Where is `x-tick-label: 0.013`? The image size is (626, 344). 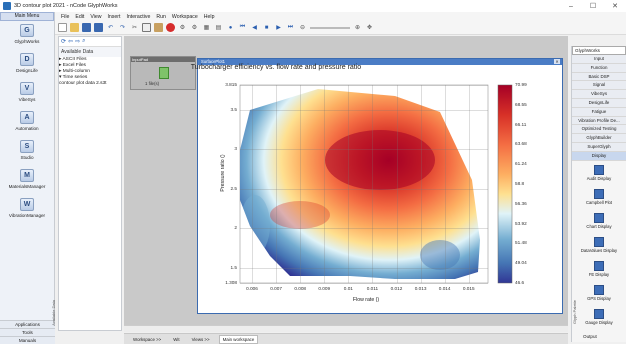
x-tick-label: 0.013 is located at coordinates (420, 288).